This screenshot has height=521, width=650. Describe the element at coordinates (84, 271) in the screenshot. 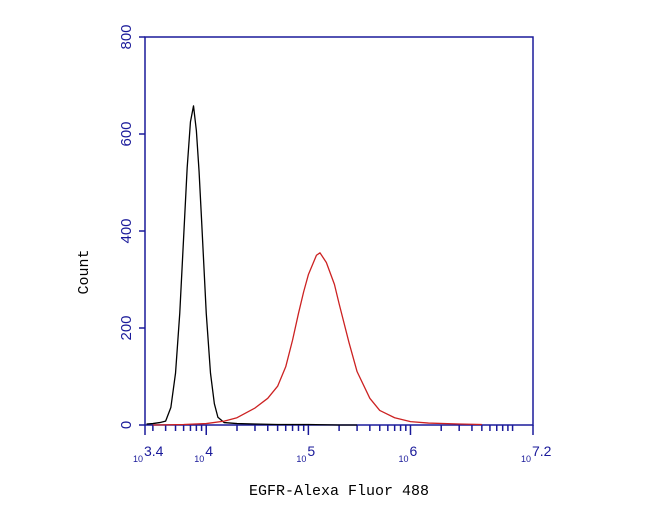

I see `y-axis-label: Count` at that location.